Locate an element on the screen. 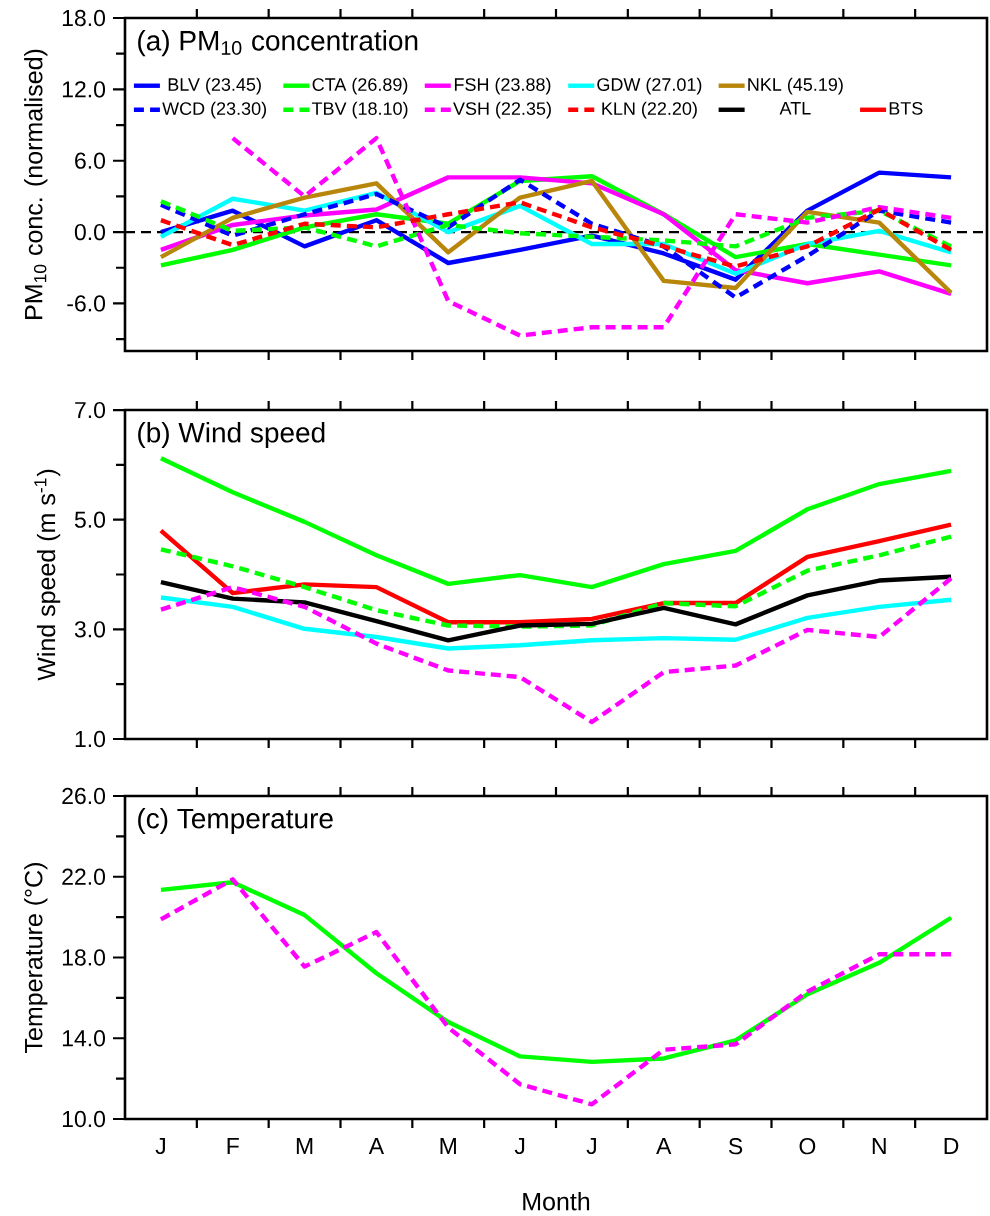 The width and height of the screenshot is (990, 1216). legend-label: FSH (23.88) is located at coordinates (502, 86).